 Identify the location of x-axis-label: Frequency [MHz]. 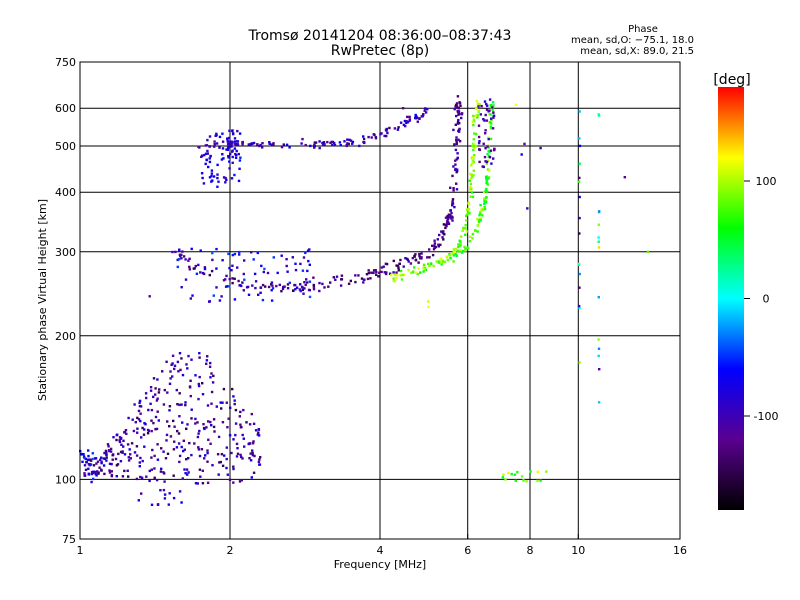
(380, 564).